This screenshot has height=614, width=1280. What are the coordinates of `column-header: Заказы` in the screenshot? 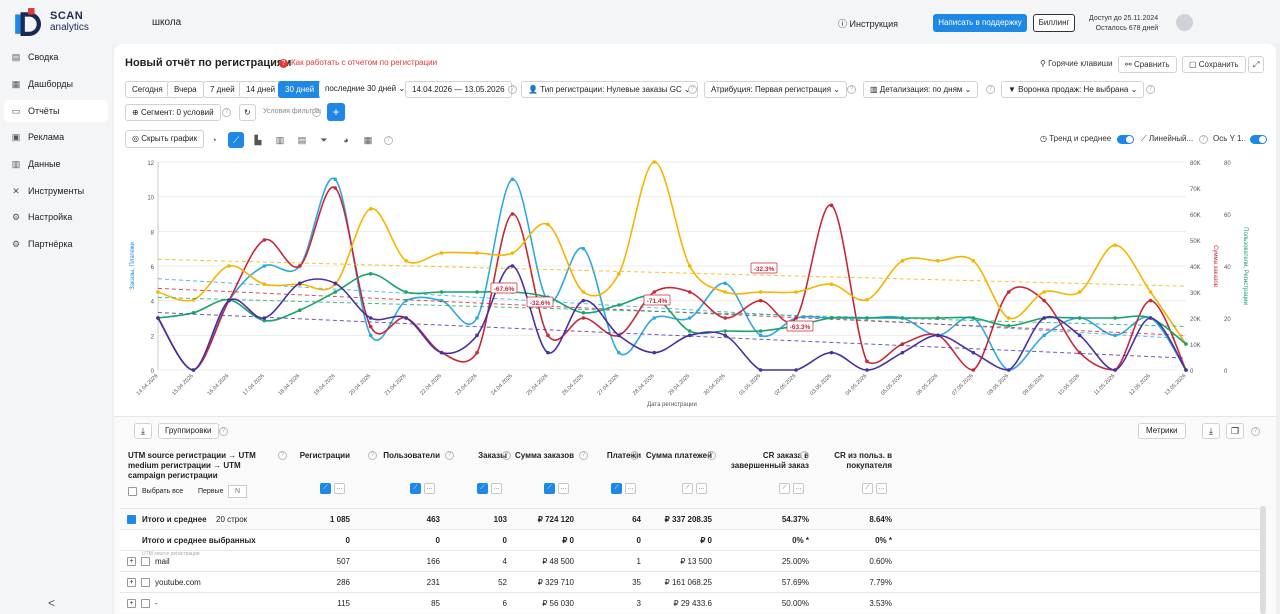 It's located at (492, 455).